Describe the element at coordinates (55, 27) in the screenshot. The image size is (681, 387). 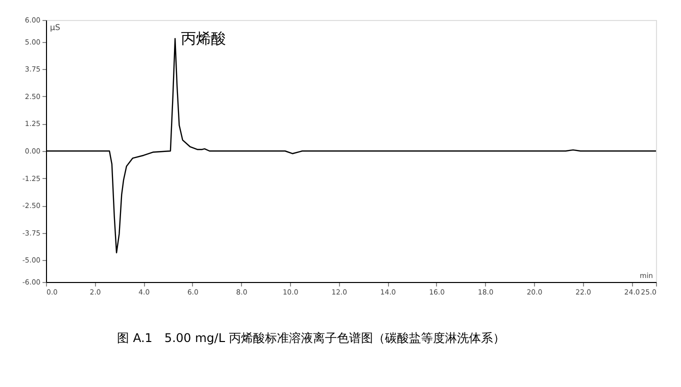
I see `y-axis-title: µS` at that location.